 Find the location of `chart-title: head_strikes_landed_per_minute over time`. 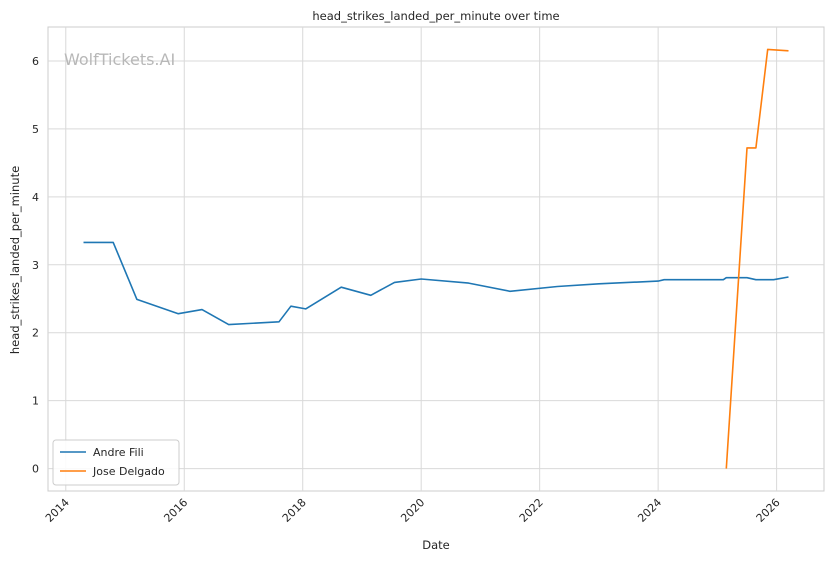

chart-title: head_strikes_landed_per_minute over time is located at coordinates (435, 16).